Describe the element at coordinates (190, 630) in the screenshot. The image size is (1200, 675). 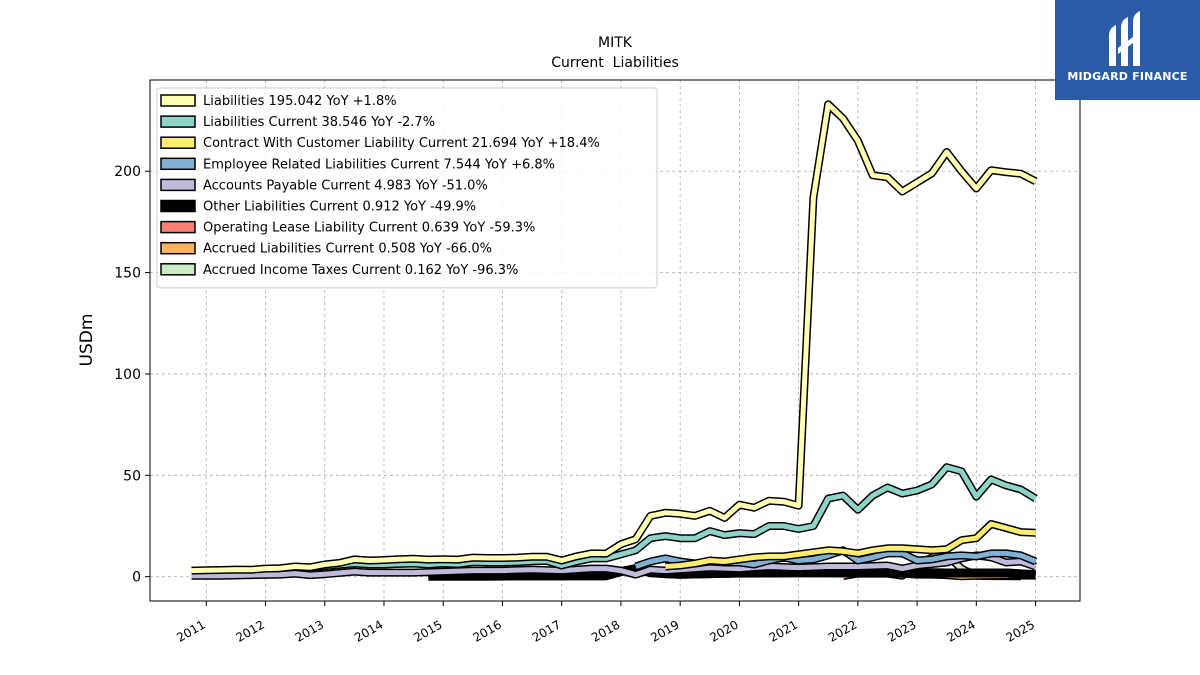
I see `x-tick-label: 2011` at that location.